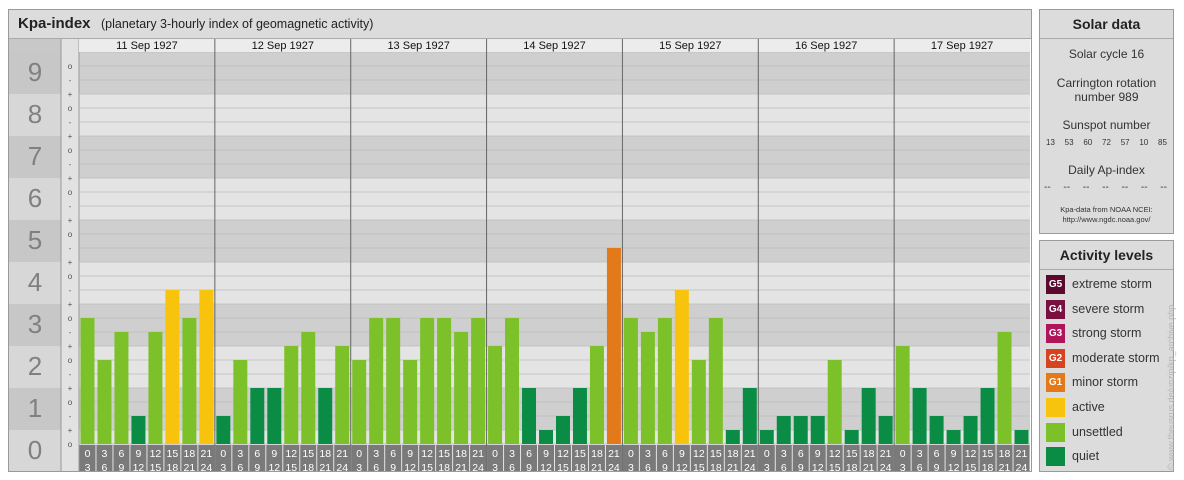 Image resolution: width=1184 pixels, height=480 pixels. I want to click on activity-level-item: active, so click(1108, 408).